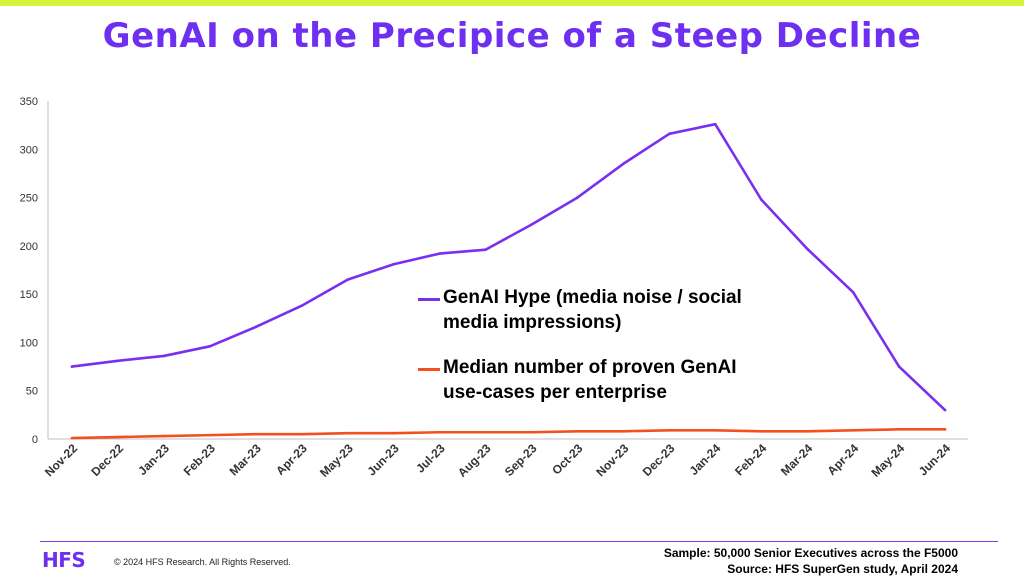  What do you see at coordinates (336, 460) in the screenshot?
I see `x-tick-label: May-23` at bounding box center [336, 460].